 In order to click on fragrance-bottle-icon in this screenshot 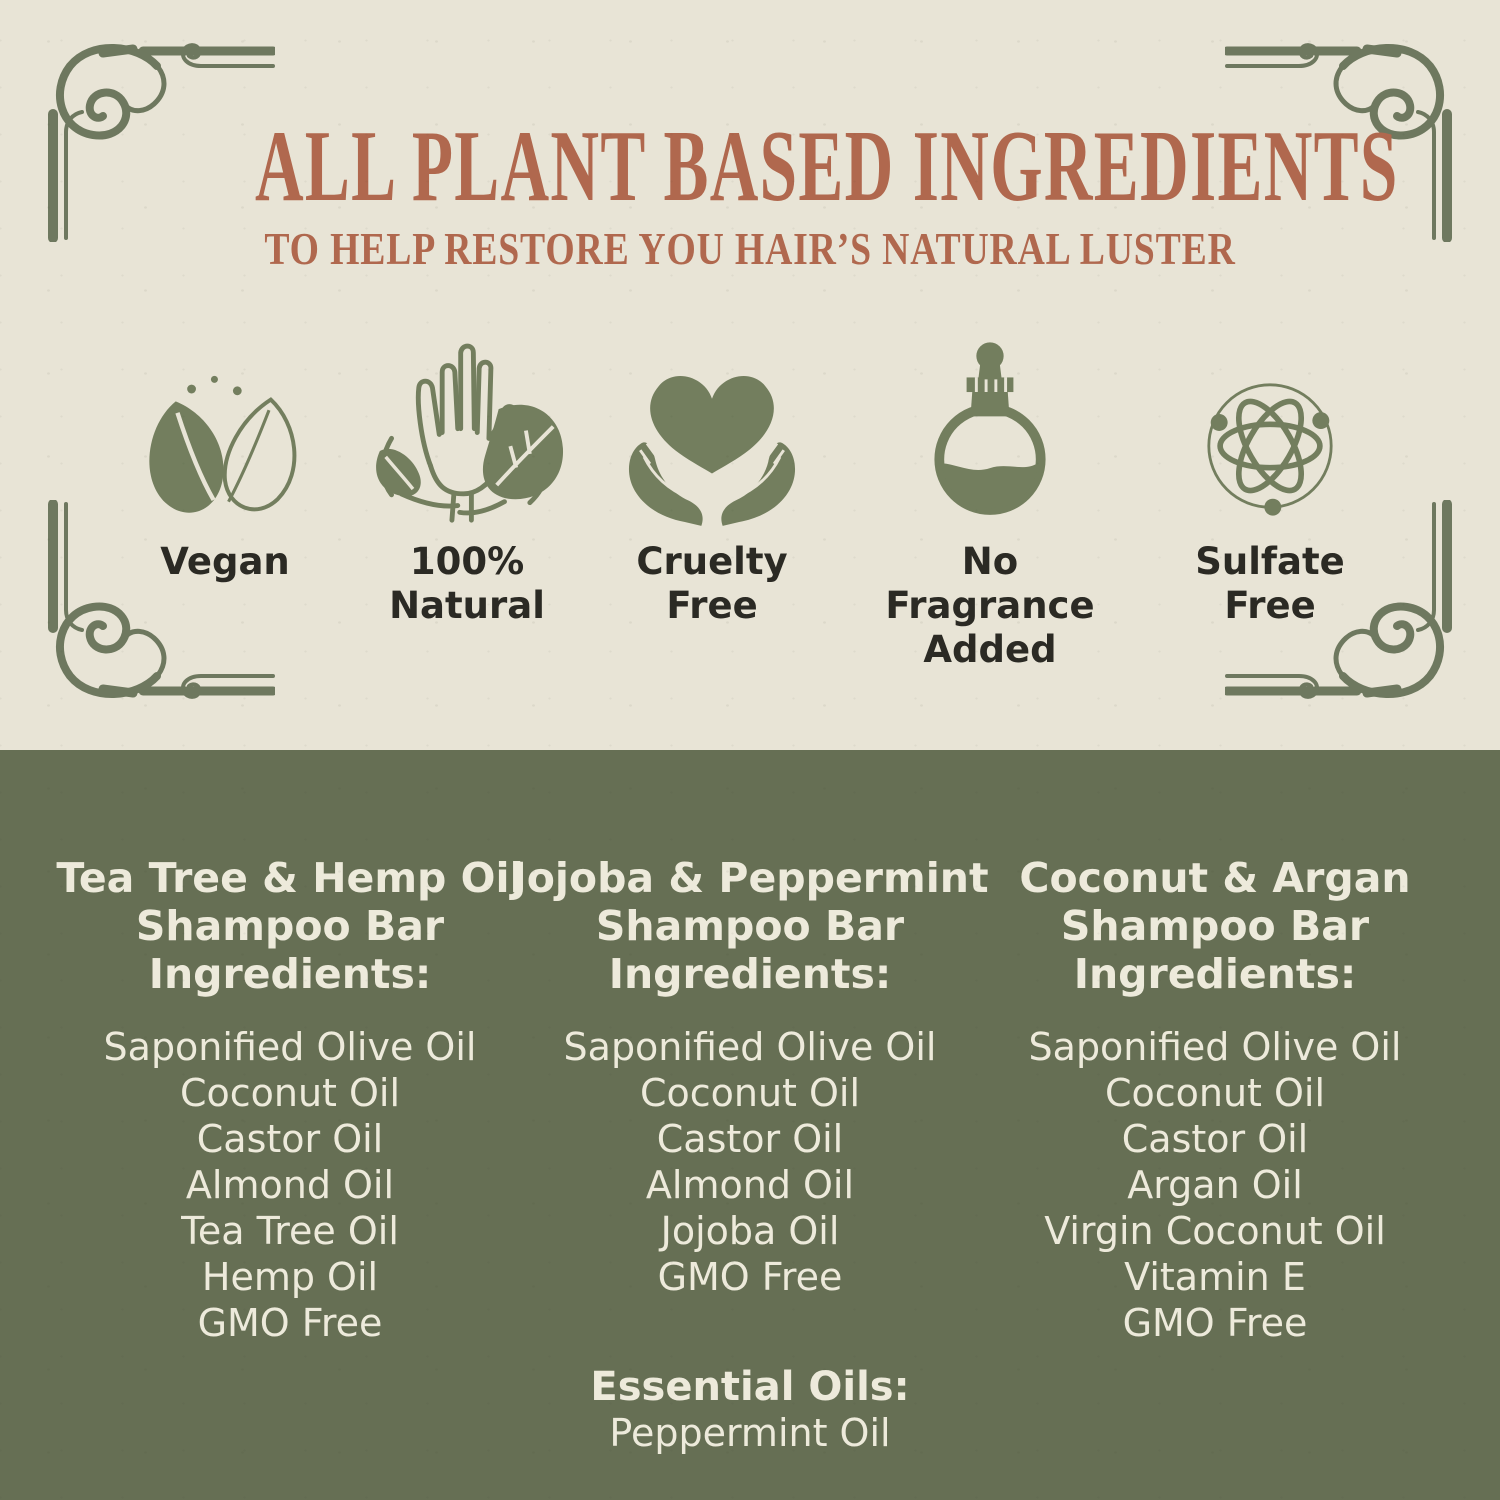, I will do `click(990, 428)`.